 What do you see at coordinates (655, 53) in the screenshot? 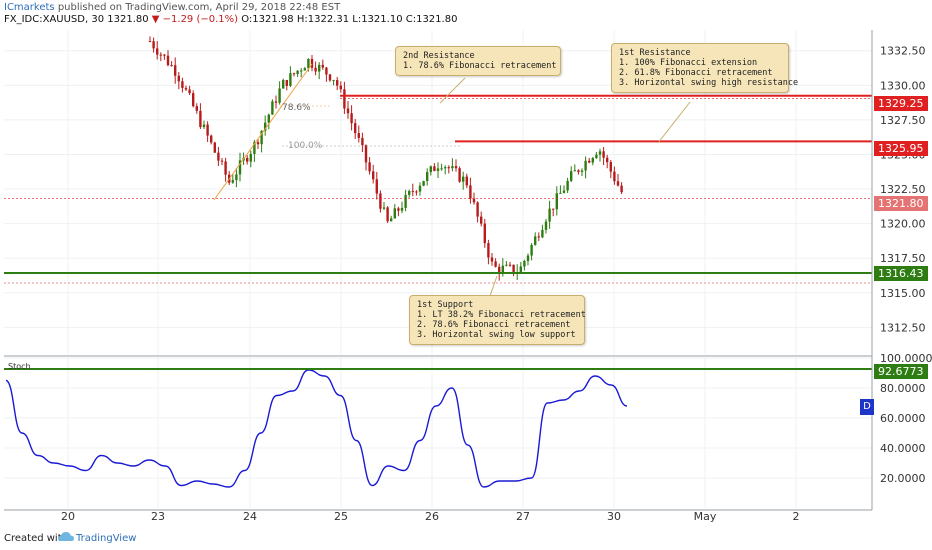
I see `callout-title: 1st Resistance` at bounding box center [655, 53].